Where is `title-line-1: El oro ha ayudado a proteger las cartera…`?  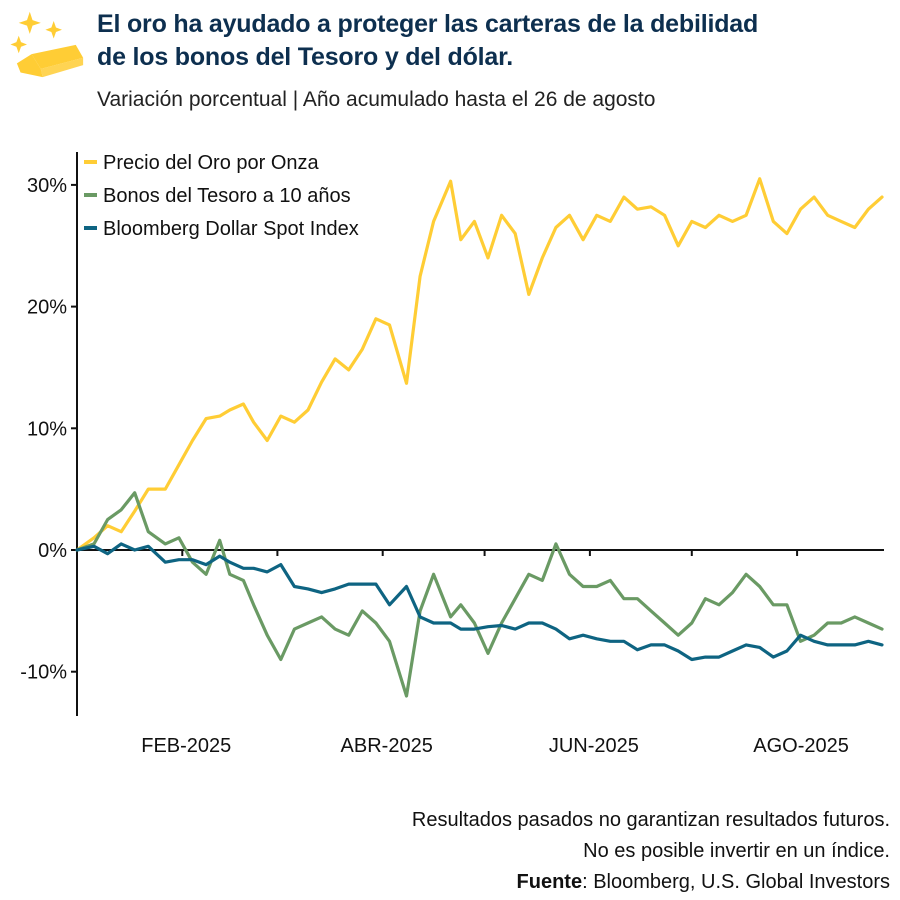
title-line-1: El oro ha ayudado a proteger las cartera… is located at coordinates (428, 24).